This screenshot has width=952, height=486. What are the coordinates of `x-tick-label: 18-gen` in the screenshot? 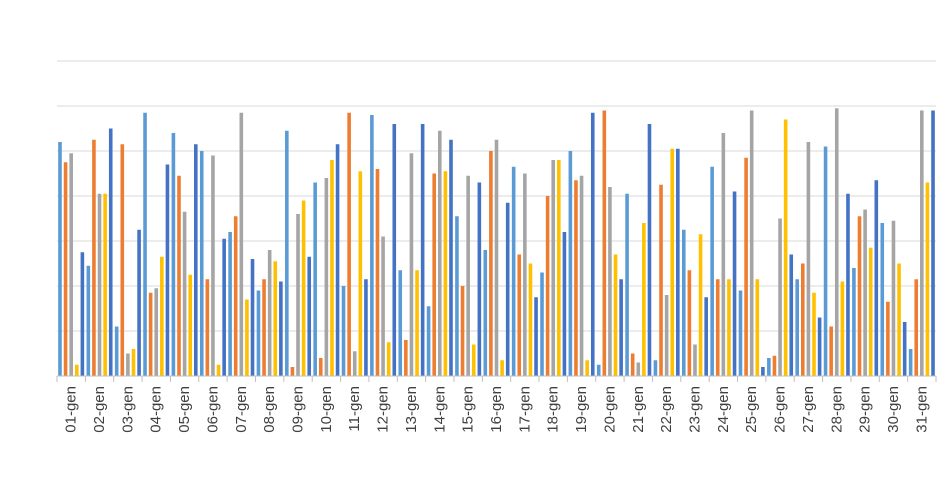 It's located at (553, 409).